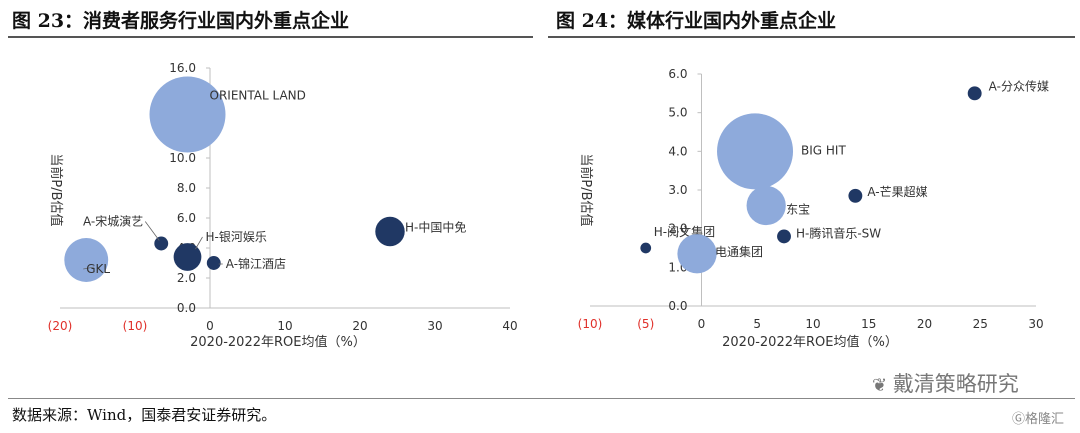 This screenshot has width=1080, height=433. Describe the element at coordinates (60, 326) in the screenshot. I see `x-tick-label: (20)` at that location.